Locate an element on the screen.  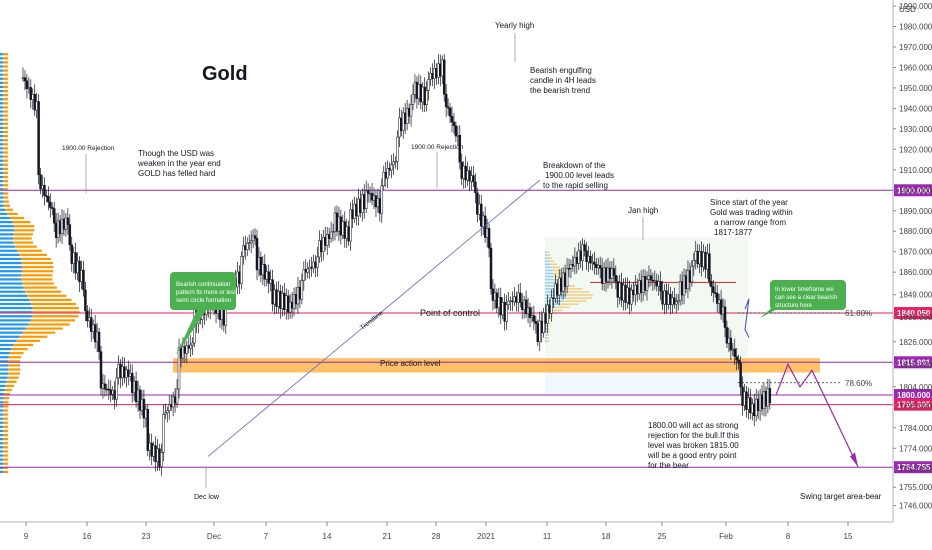
y-tick-label: 1826.000 is located at coordinates (915, 342).